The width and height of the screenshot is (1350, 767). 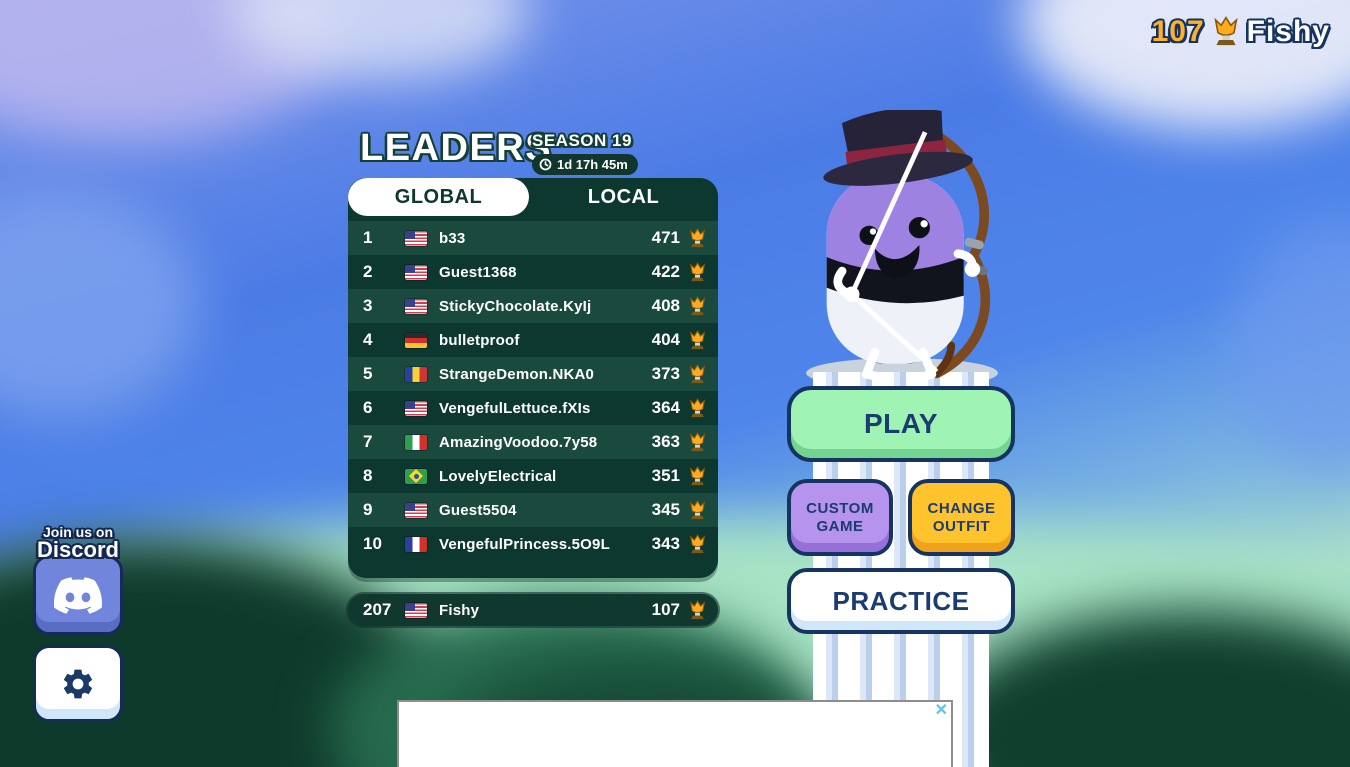 What do you see at coordinates (498, 476) in the screenshot?
I see `player-name: LovelyElectrical` at bounding box center [498, 476].